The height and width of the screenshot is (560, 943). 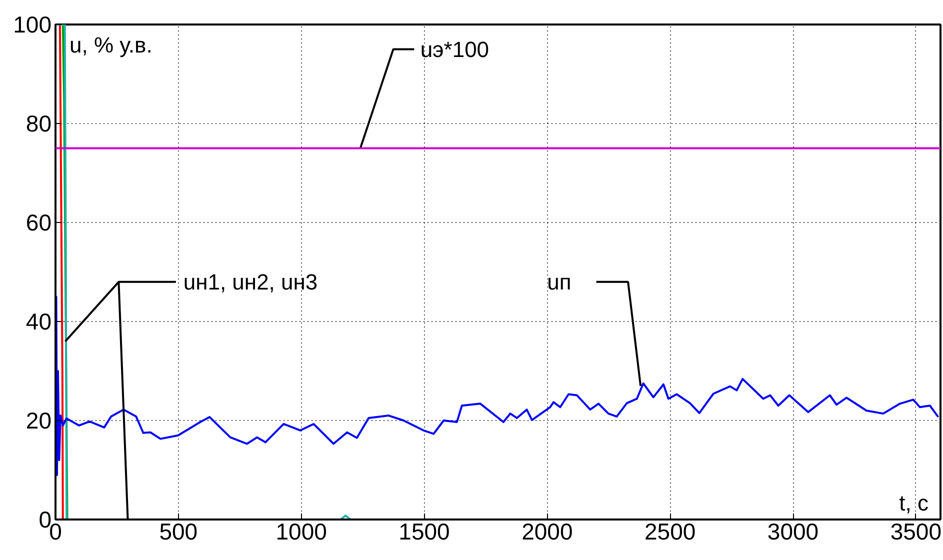 I want to click on x-tick-label: 500, so click(x=178, y=531).